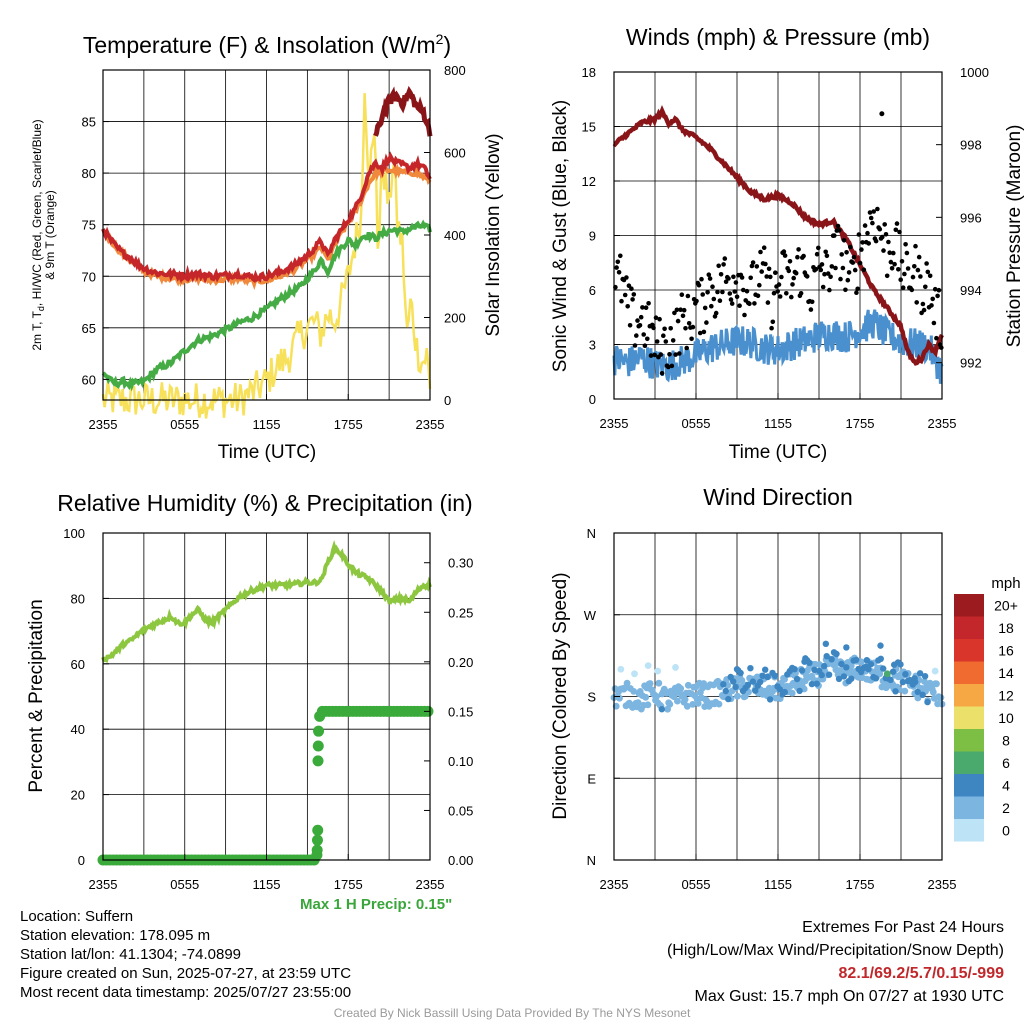 This screenshot has width=1024, height=1024. Describe the element at coordinates (460, 563) in the screenshot. I see `y2-tick-label: 0.30` at that location.